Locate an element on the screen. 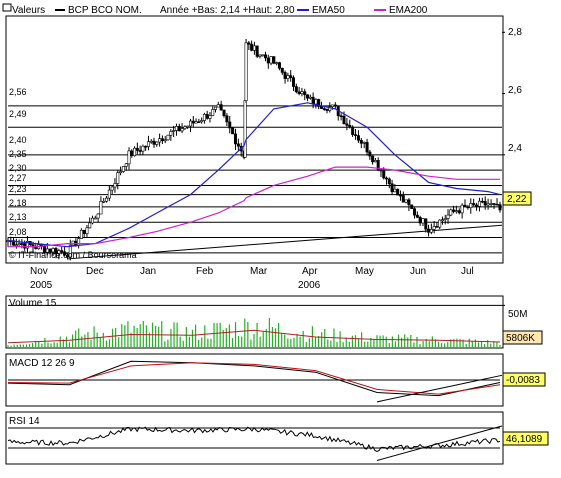  level-label: 2,08 is located at coordinates (18, 232).